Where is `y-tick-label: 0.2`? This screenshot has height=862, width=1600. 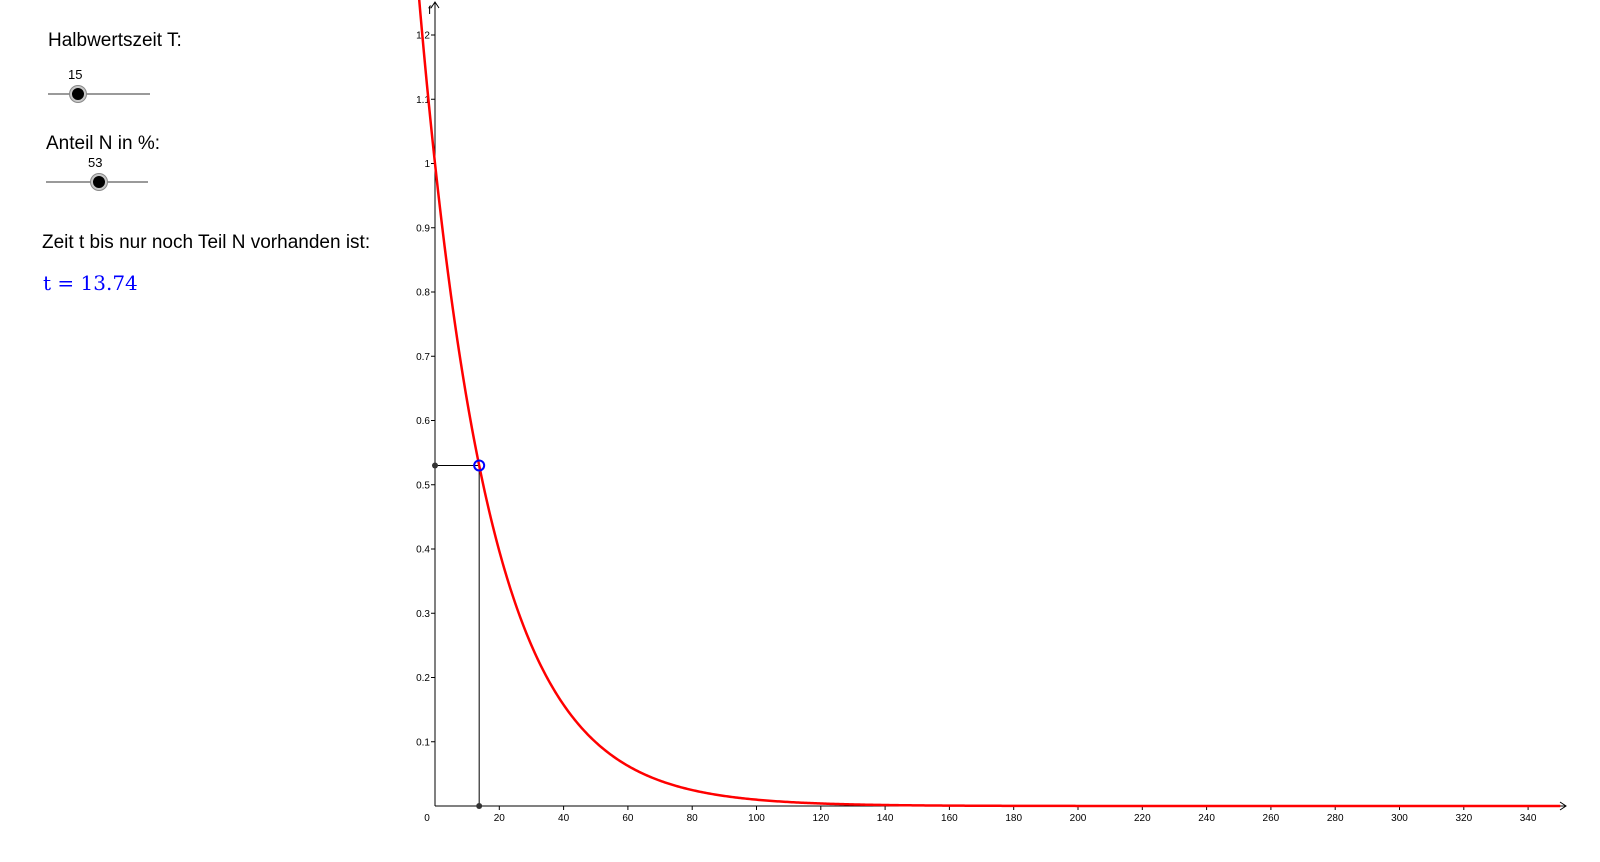 y-tick-label: 0.2 is located at coordinates (423, 678).